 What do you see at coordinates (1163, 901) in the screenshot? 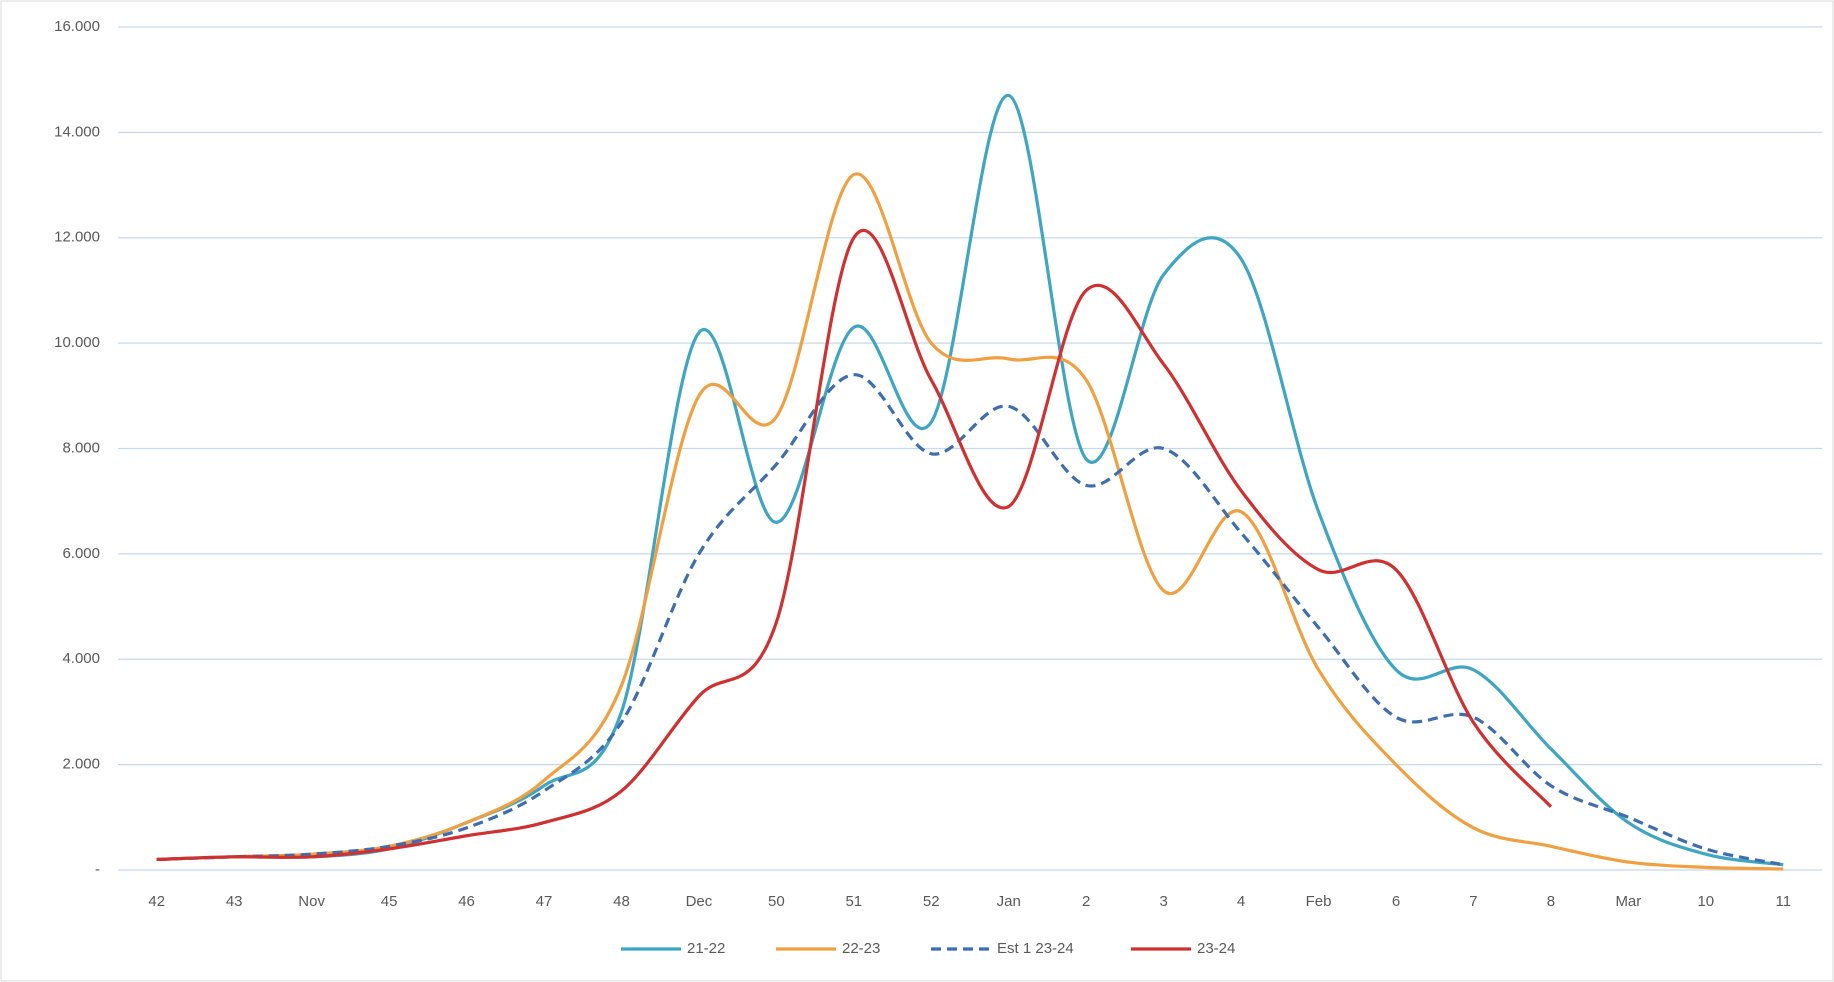
I see `x-tick-label: 3` at bounding box center [1163, 901].